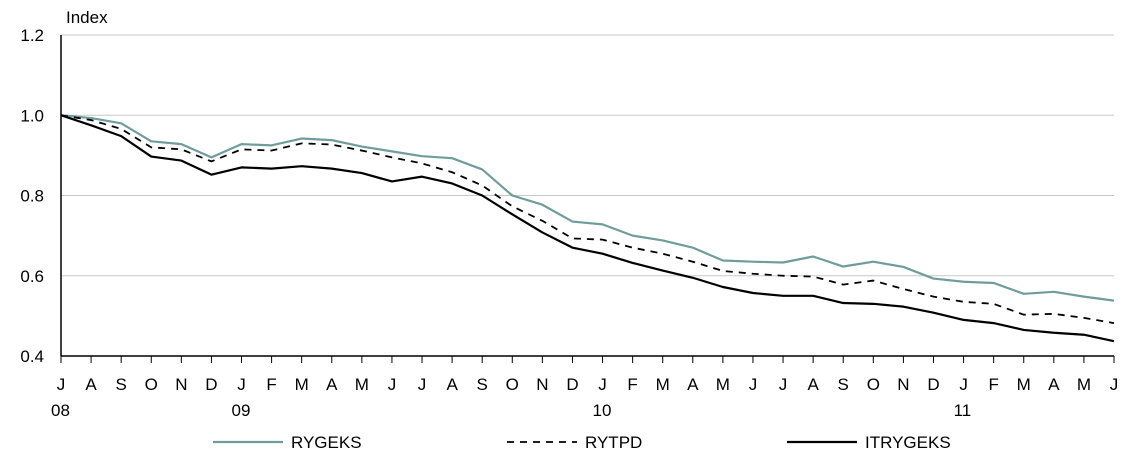 This screenshot has height=454, width=1121. Describe the element at coordinates (241, 410) in the screenshot. I see `x-year-label: 09` at that location.